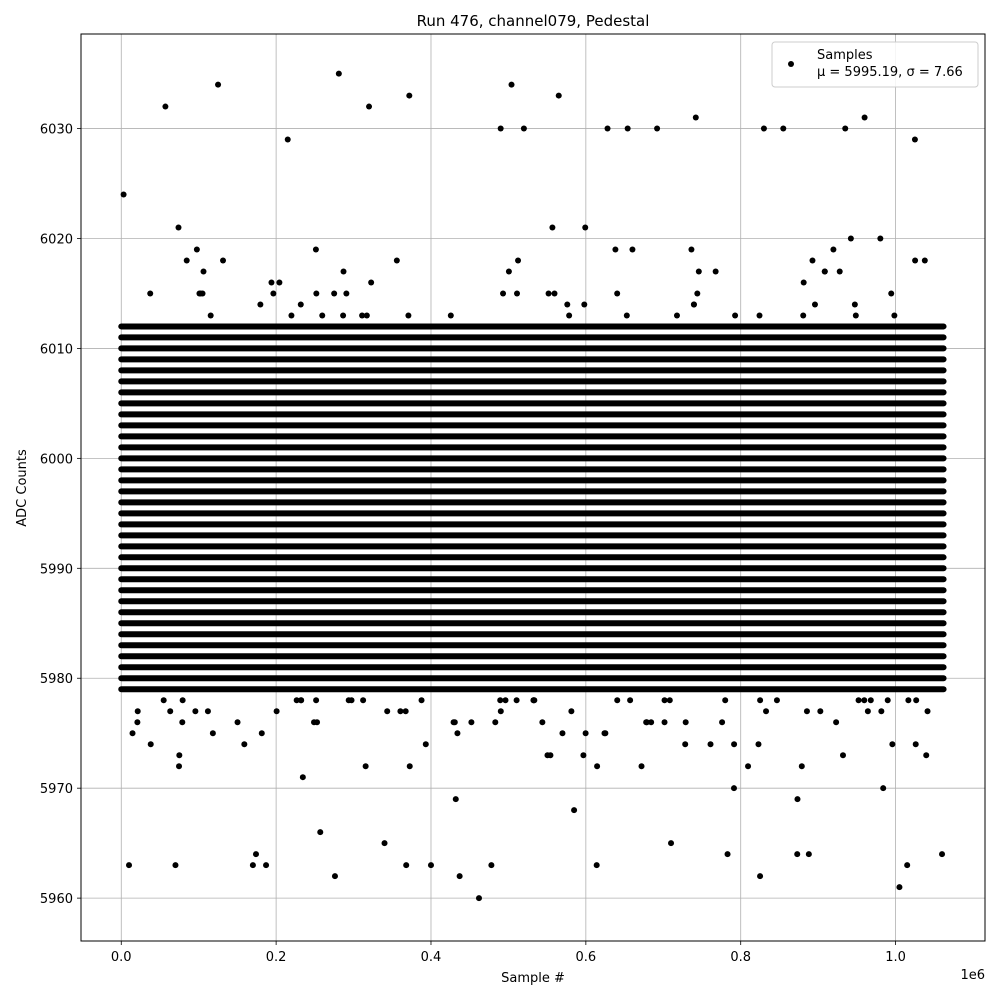 The image size is (1000, 1000). Describe the element at coordinates (121, 957) in the screenshot. I see `x-tick-label: 0.0` at that location.